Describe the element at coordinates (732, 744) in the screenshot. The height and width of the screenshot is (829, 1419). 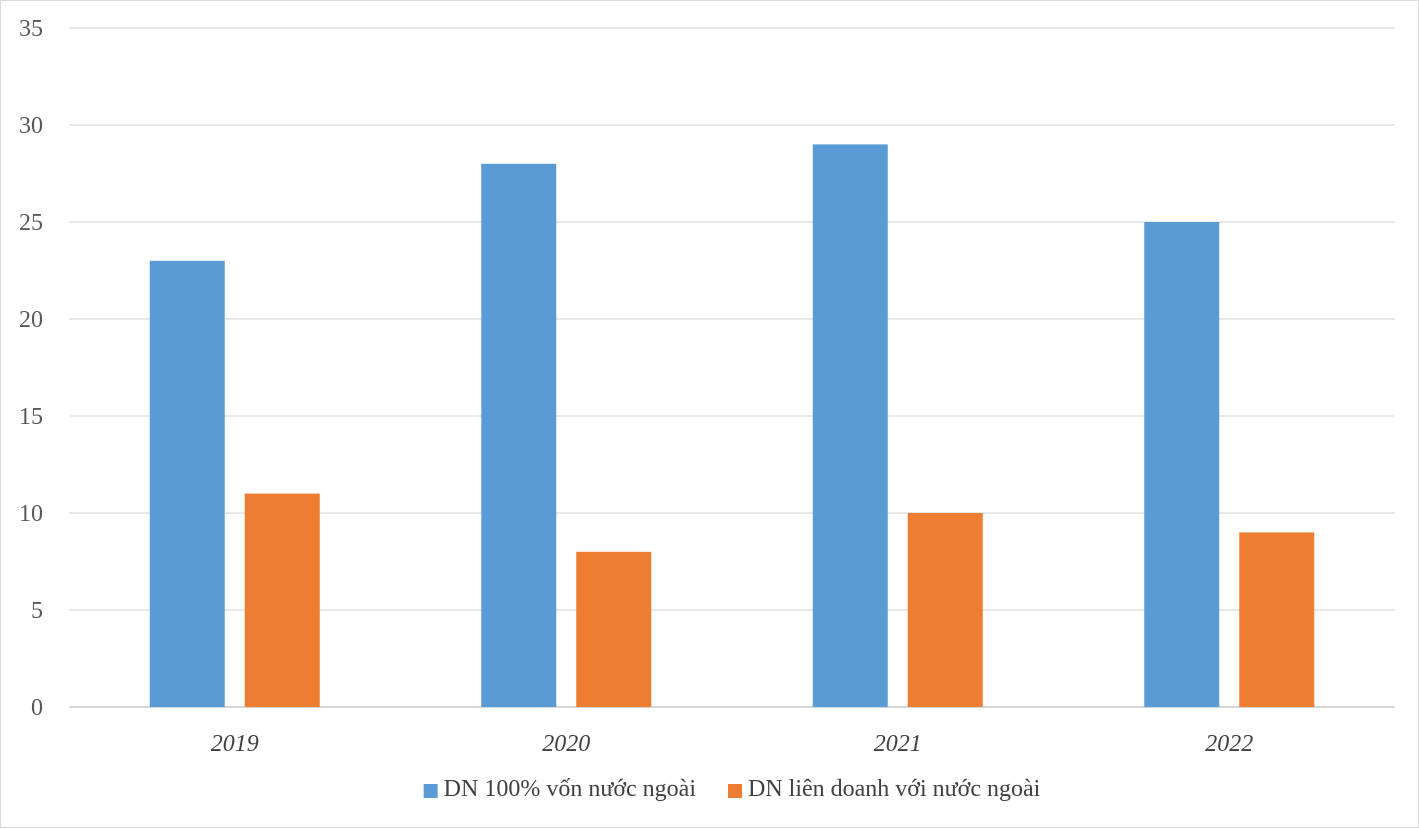
I see `x-axis-category-labels: 2019 2020 2021 2022` at that location.